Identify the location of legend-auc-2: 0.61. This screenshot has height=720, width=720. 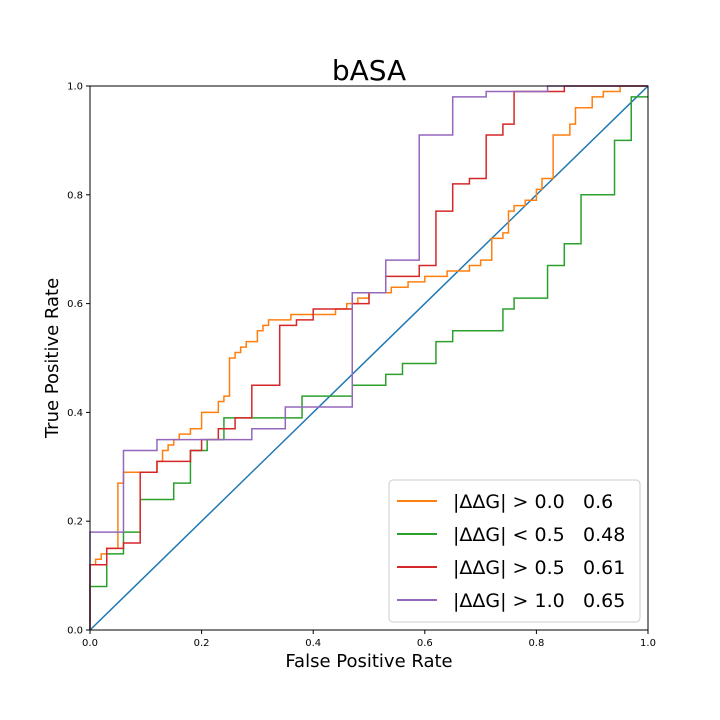
(604, 568).